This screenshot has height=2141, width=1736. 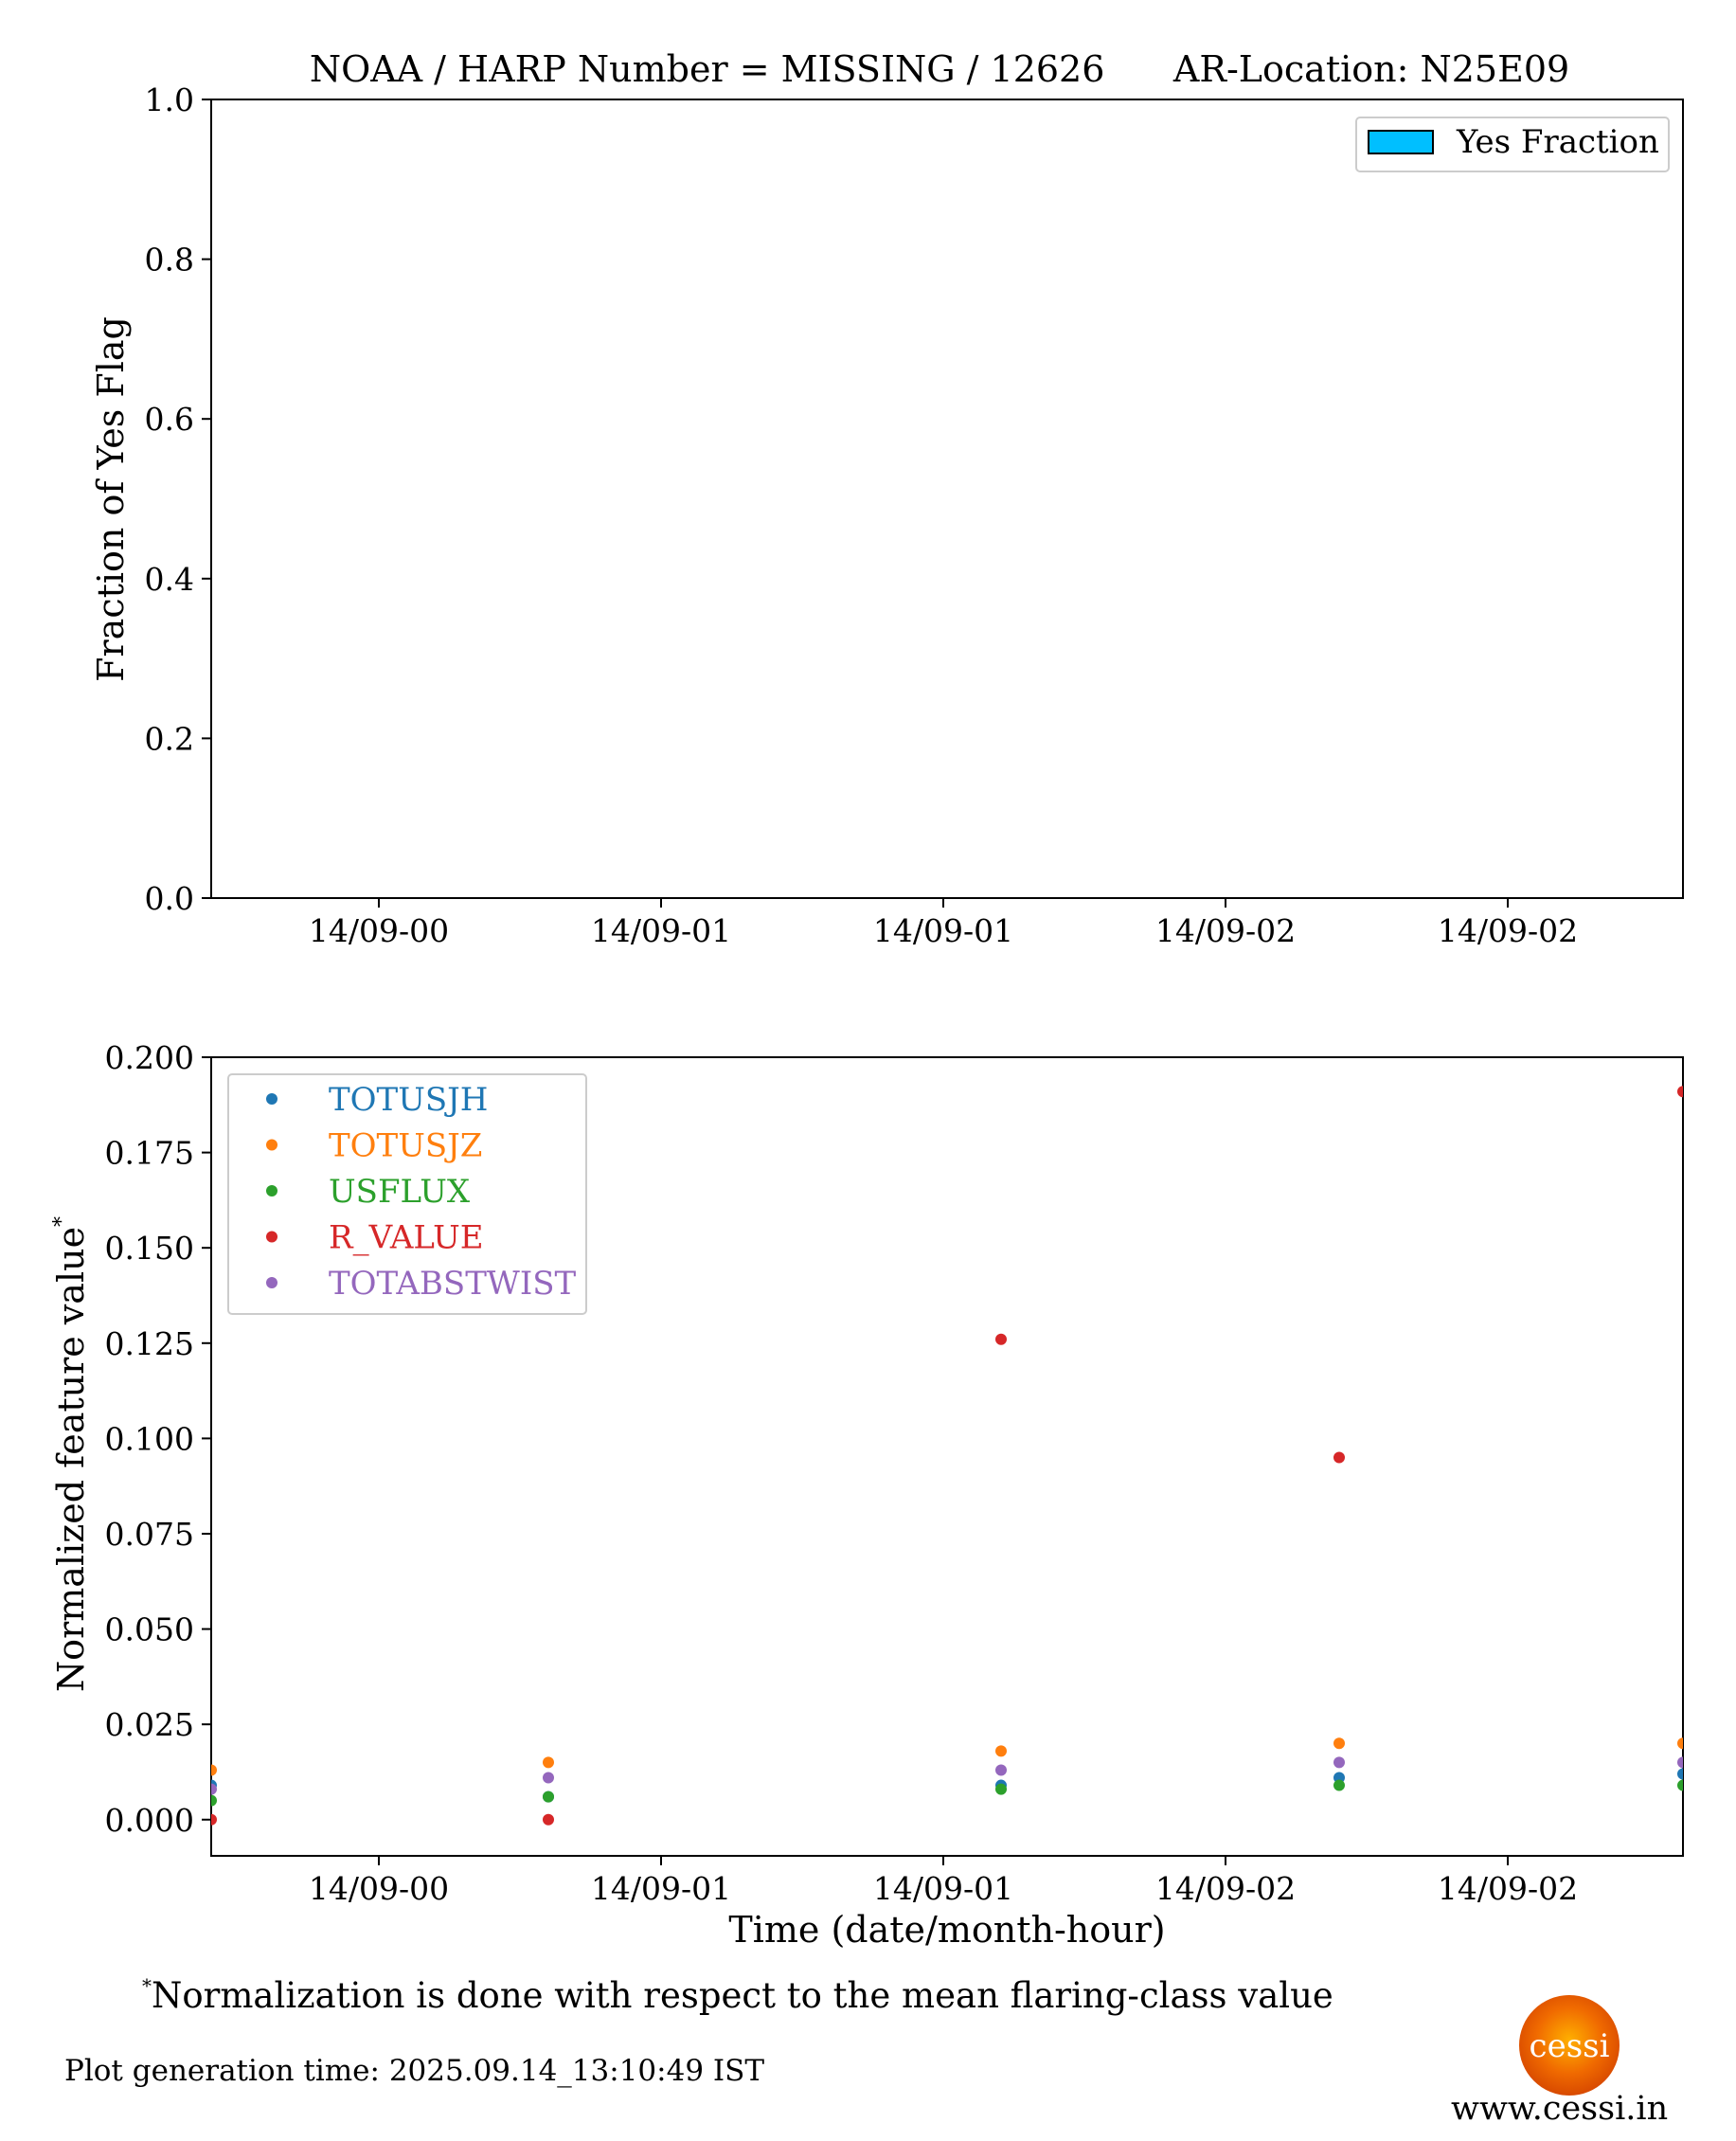 I want to click on sun-icon, so click(x=1569, y=2046).